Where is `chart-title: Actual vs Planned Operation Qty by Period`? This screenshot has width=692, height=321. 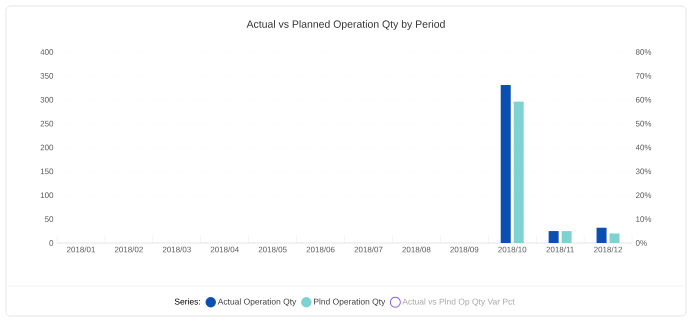
chart-title: Actual vs Planned Operation Qty by Period is located at coordinates (345, 25).